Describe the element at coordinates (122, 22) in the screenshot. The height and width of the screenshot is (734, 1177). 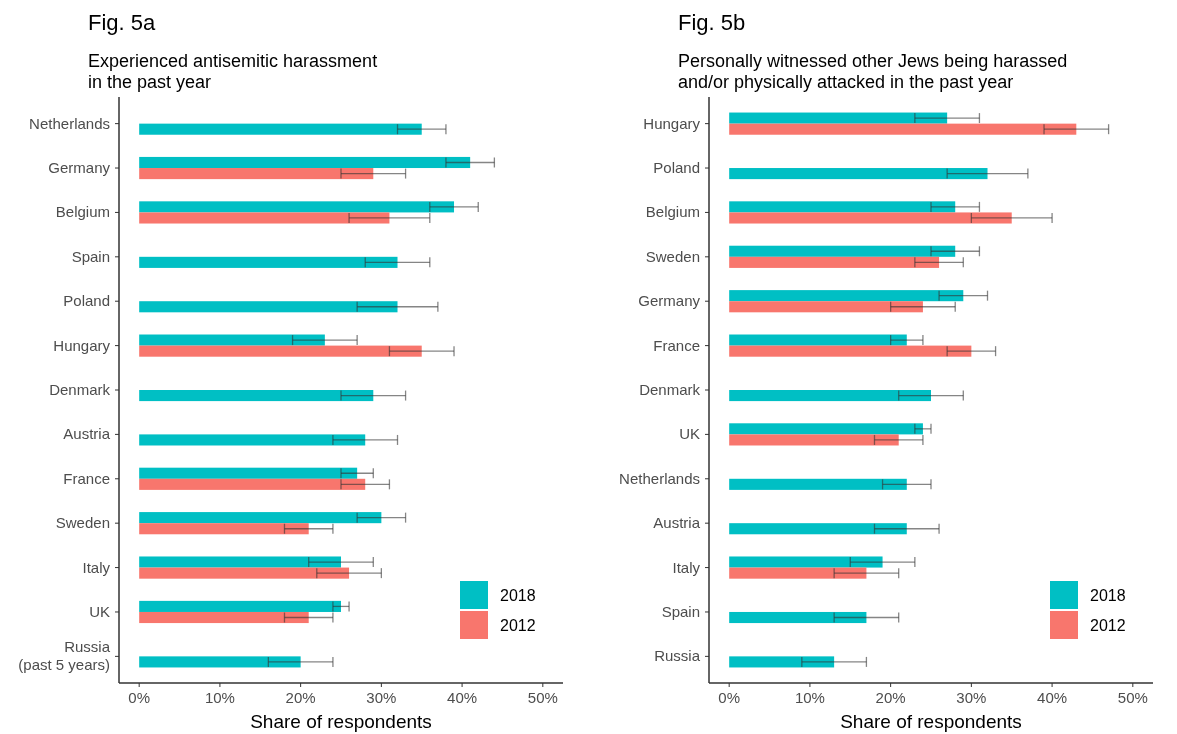
I see `chart-title: Fig. 5a` at that location.